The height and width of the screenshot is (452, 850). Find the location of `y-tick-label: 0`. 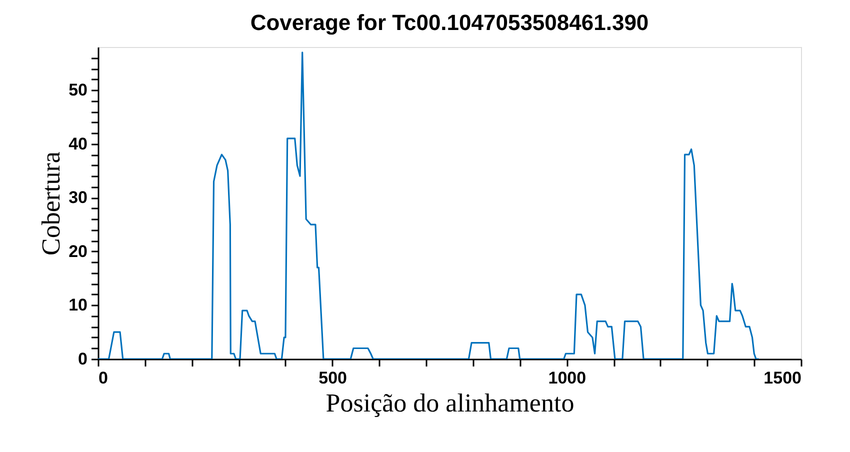

y-tick-label: 0 is located at coordinates (83, 359).